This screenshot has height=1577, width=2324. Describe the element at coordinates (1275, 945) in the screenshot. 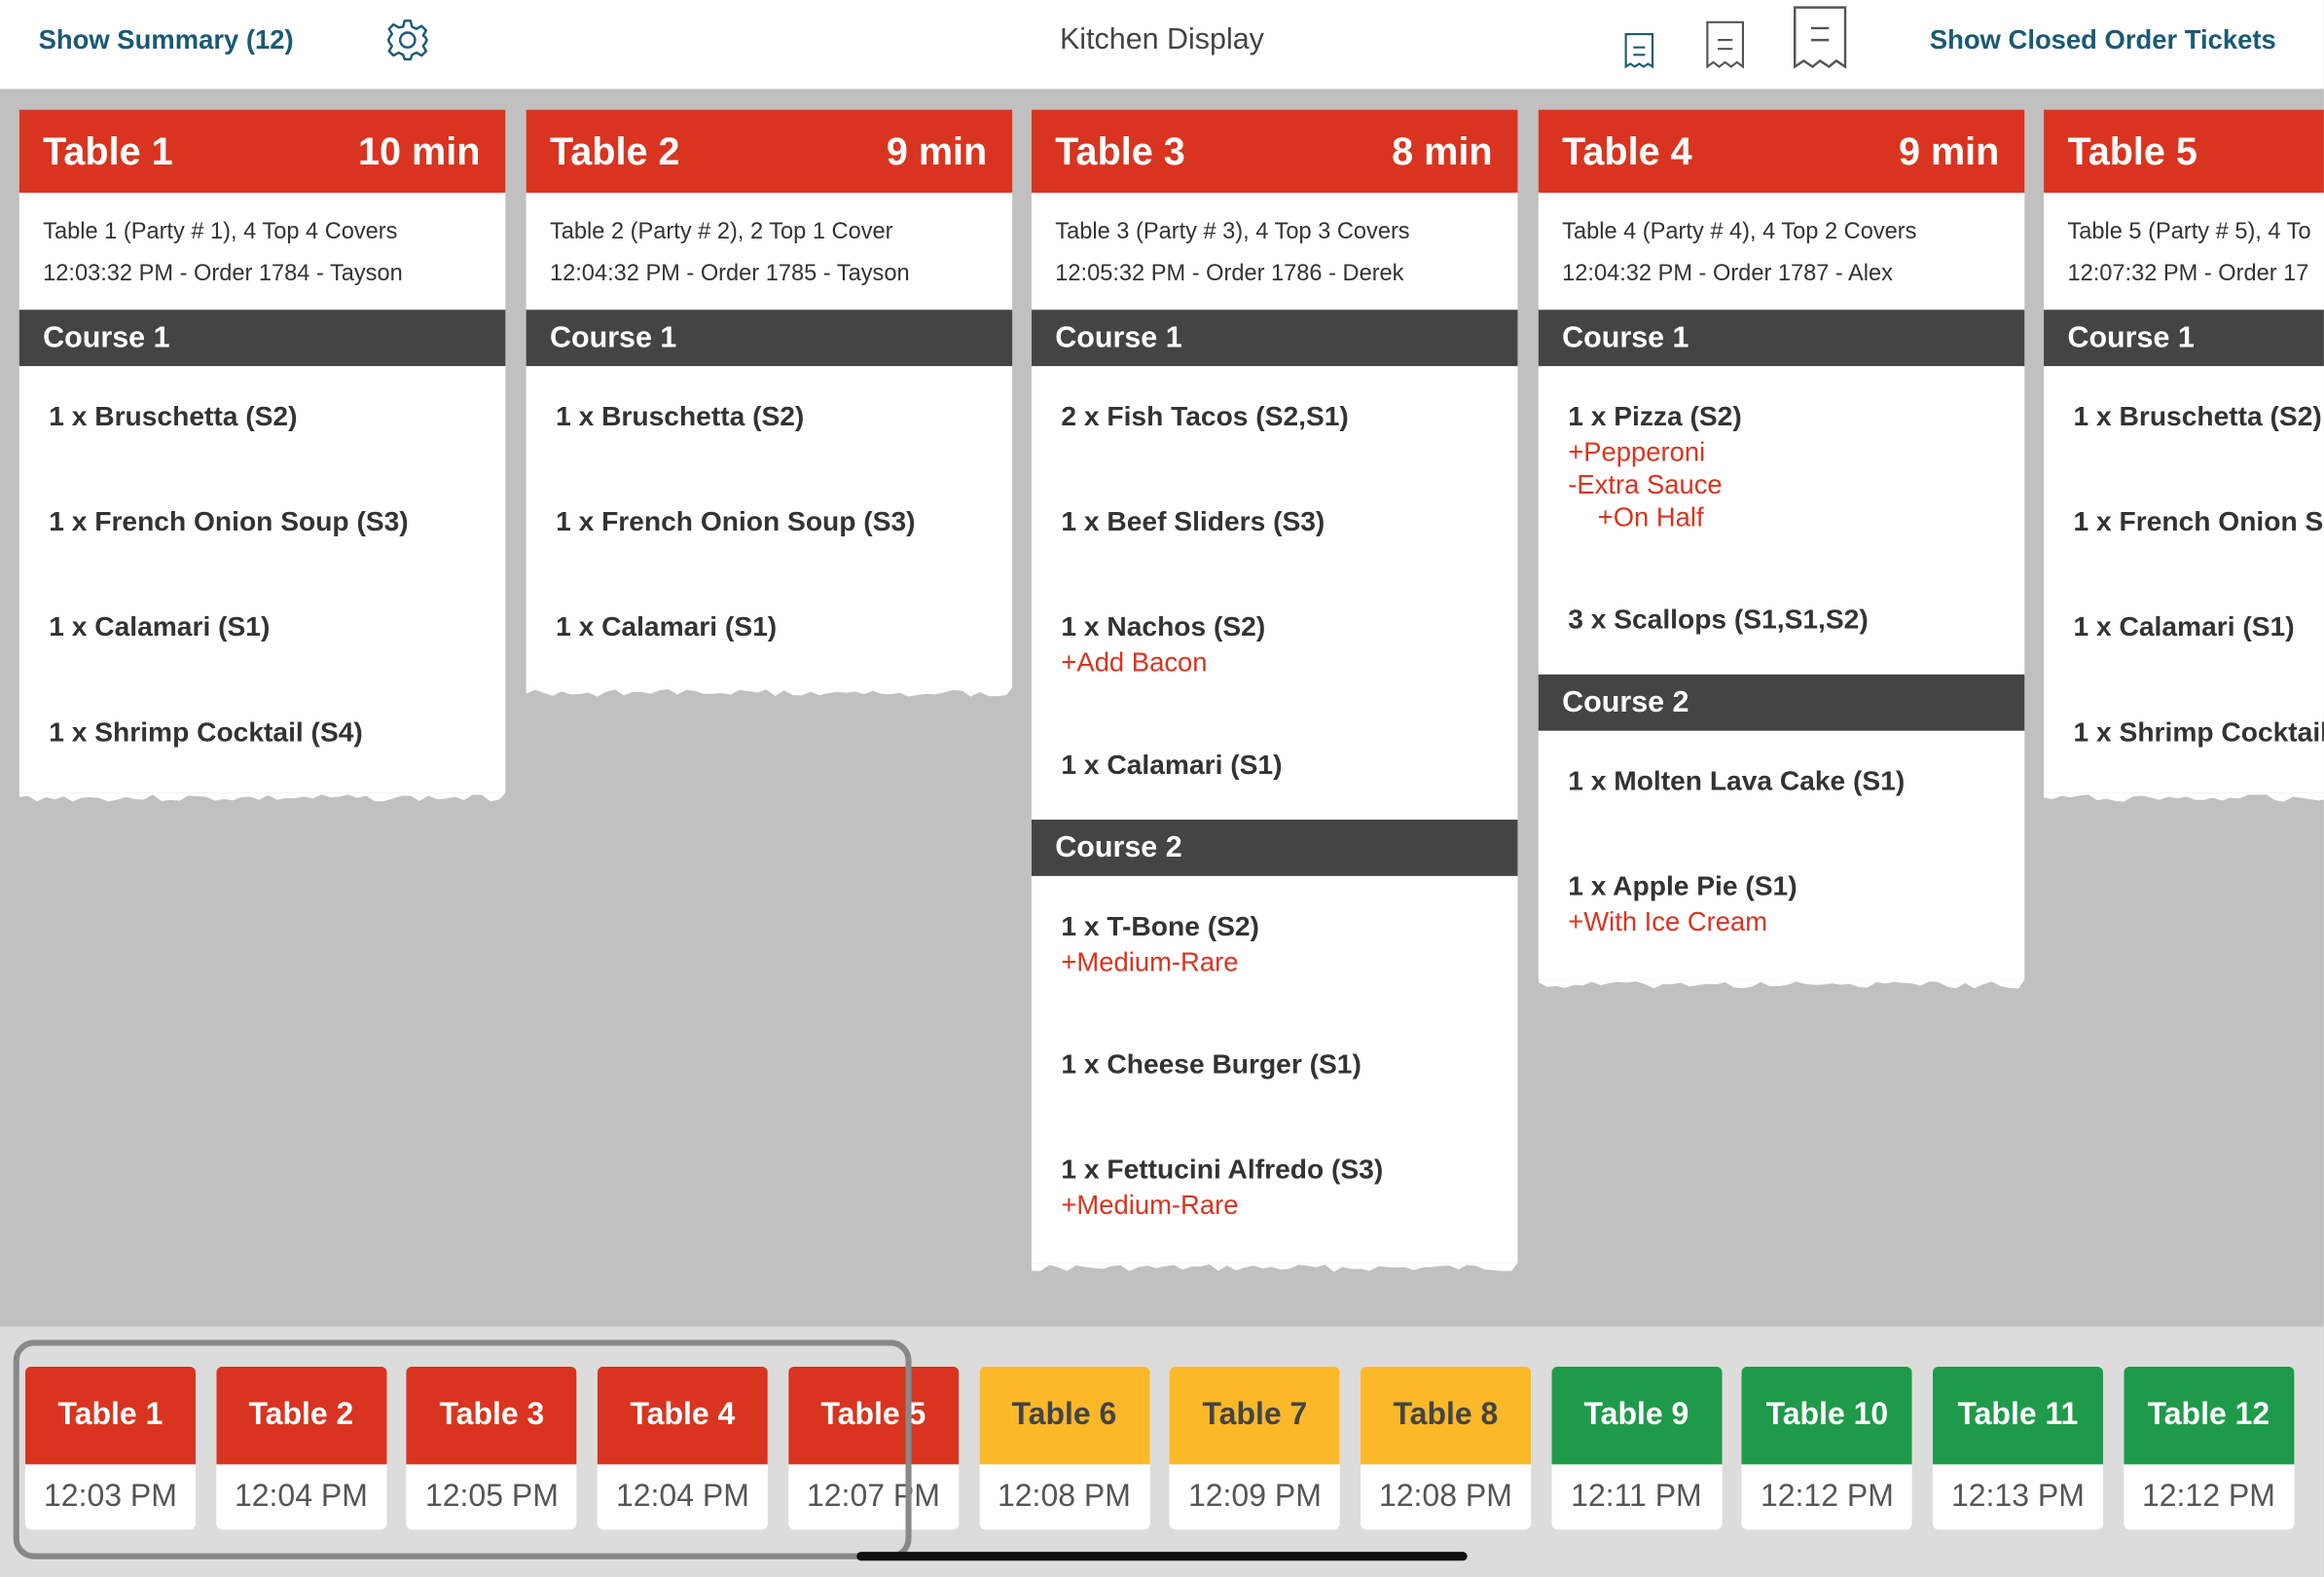

I see `order-item: 1 x T-Bone (S2) +Medium-Rare` at that location.